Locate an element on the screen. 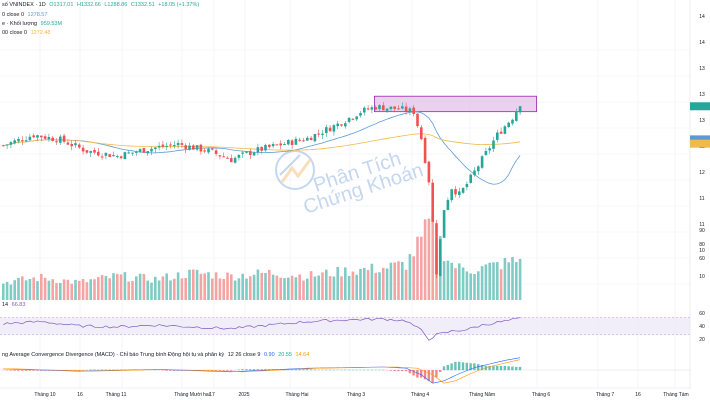  ma2-legend: 00 close 0 1272.48 is located at coordinates (27, 33).